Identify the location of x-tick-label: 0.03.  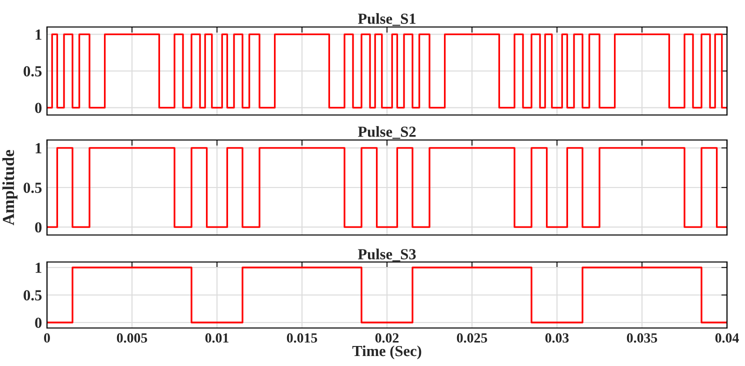
(557, 338).